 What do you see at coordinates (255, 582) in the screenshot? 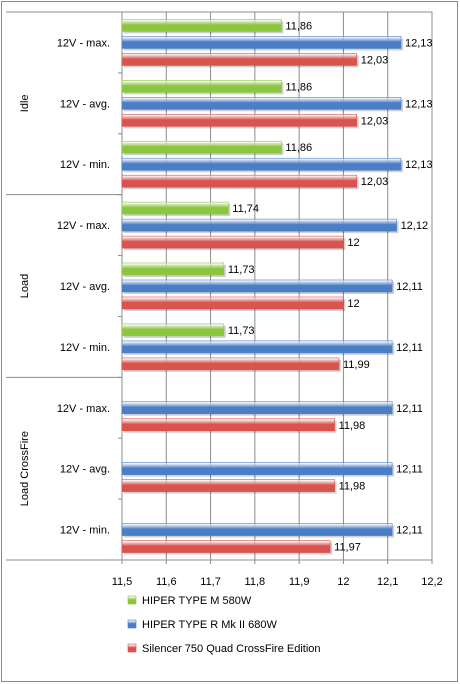
I see `x-tick-label: 11,8` at bounding box center [255, 582].